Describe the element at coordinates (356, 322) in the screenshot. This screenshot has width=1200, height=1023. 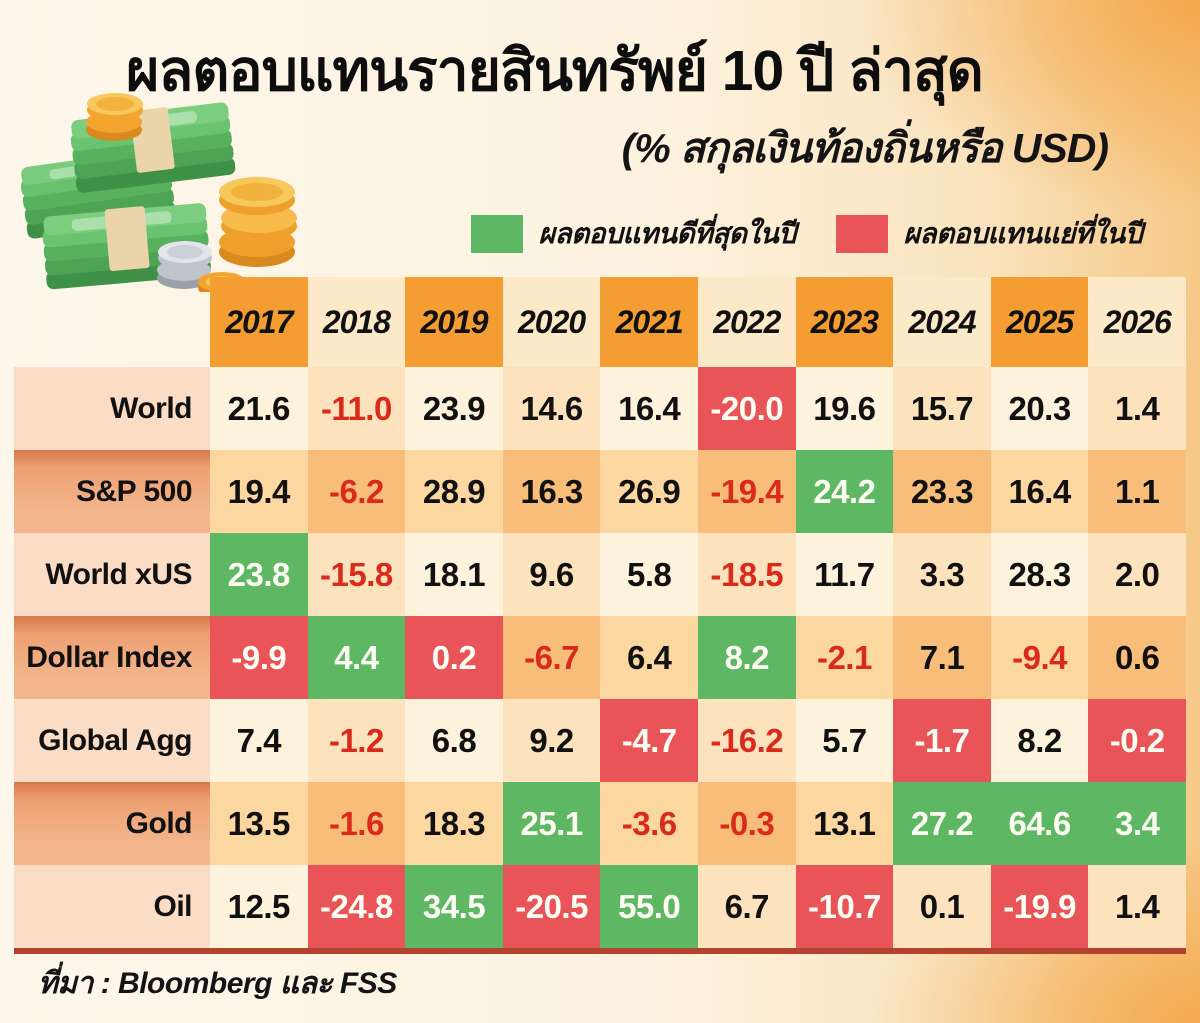
I see `year-header-2018: 2018` at that location.